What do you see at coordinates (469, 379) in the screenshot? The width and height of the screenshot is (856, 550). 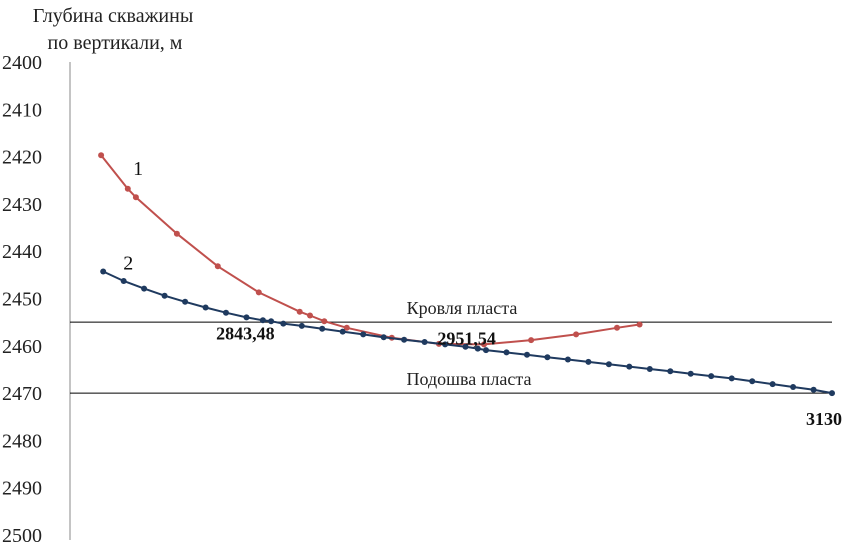 I see `reference-line-label: Подошва пласта` at bounding box center [469, 379].